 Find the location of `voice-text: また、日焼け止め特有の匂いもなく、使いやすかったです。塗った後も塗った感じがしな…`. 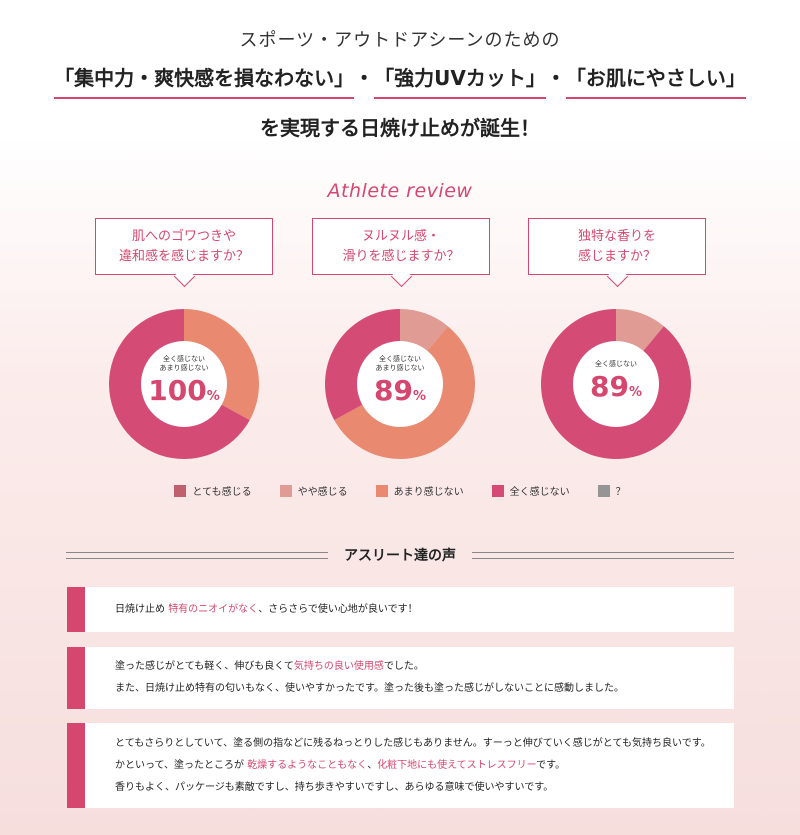

voice-text: また、日焼け止め特有の匂いもなく、使いやすかったです。塗った後も塗った感じがしな… is located at coordinates (369, 688).